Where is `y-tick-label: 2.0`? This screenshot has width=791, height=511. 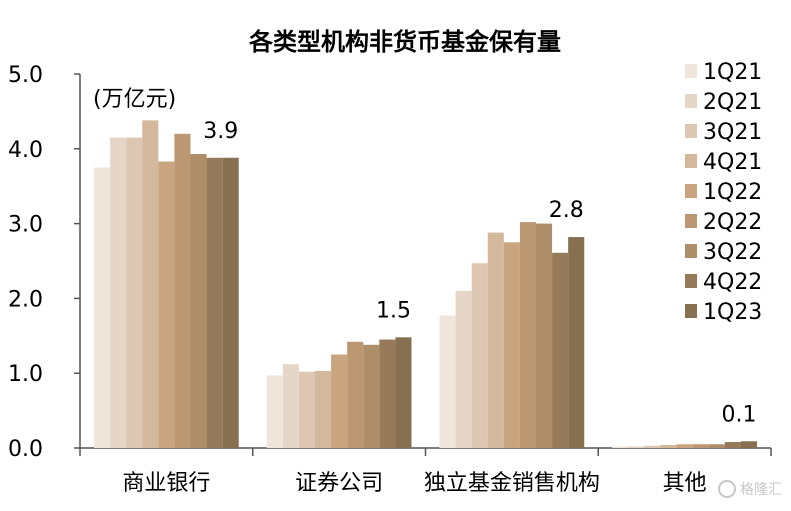
y-tick-label: 2.0 is located at coordinates (25, 299).